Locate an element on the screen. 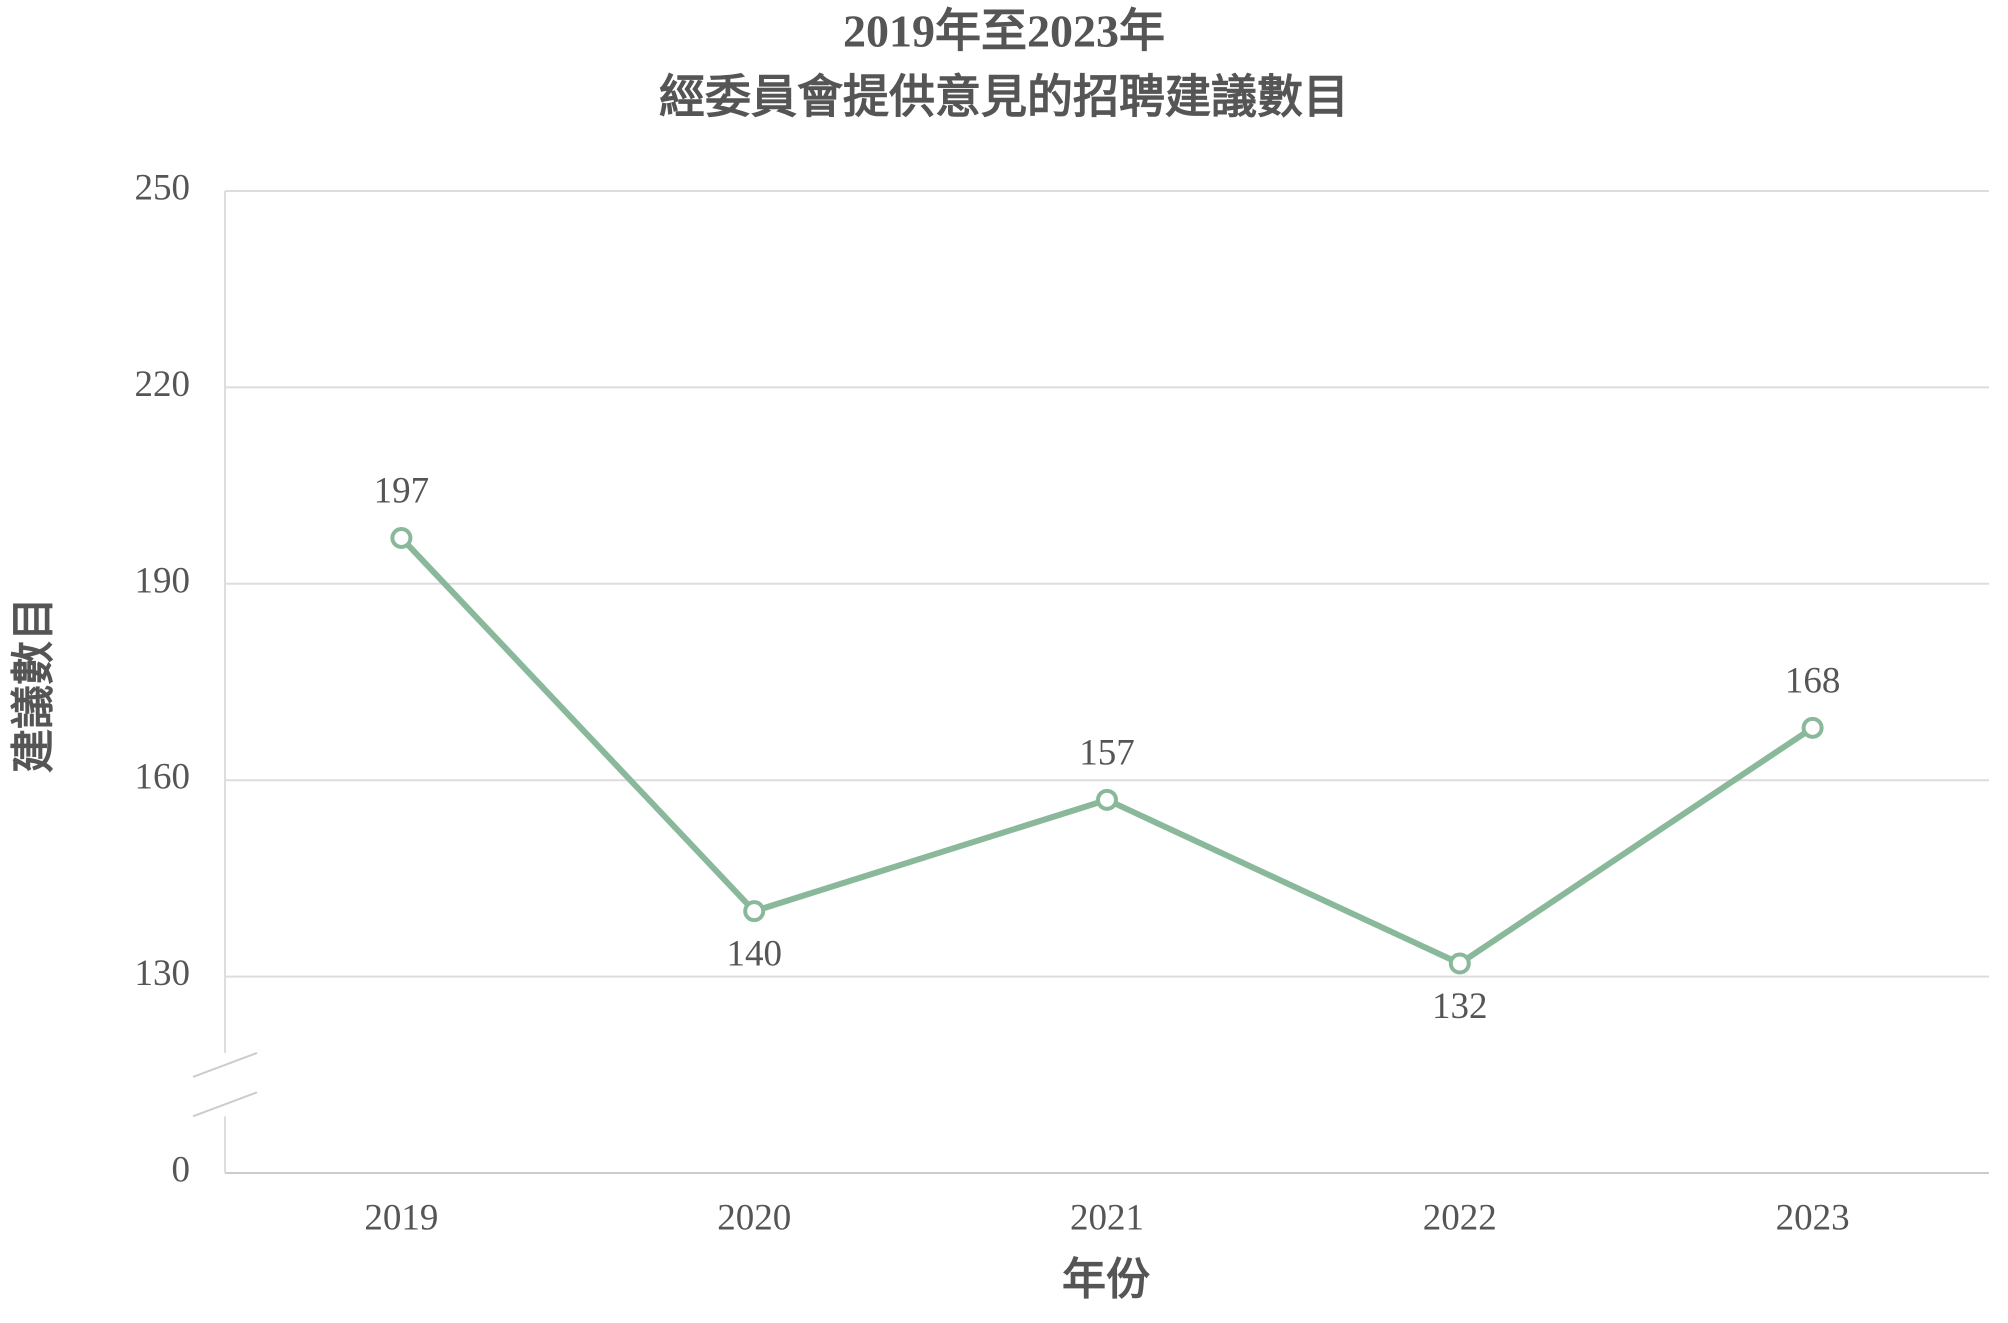 This screenshot has width=2008, height=1323. x-tick-label: 2020 is located at coordinates (754, 1217).